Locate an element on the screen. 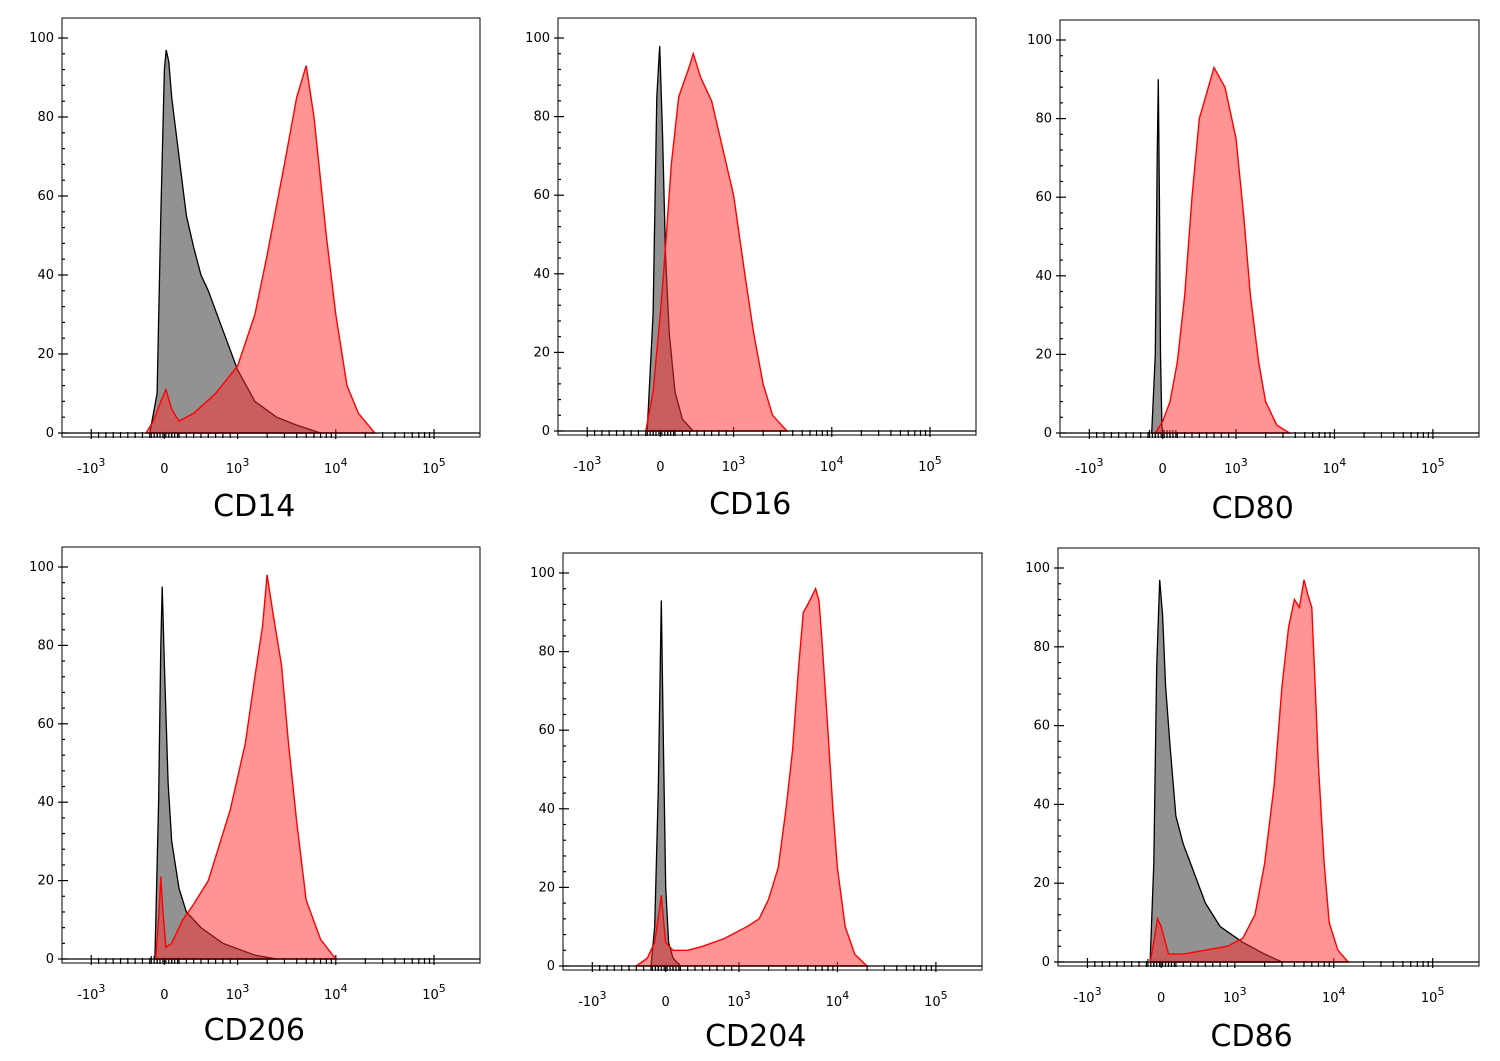 The image size is (1500, 1061). x-axis-label: CD80 is located at coordinates (1253, 508).